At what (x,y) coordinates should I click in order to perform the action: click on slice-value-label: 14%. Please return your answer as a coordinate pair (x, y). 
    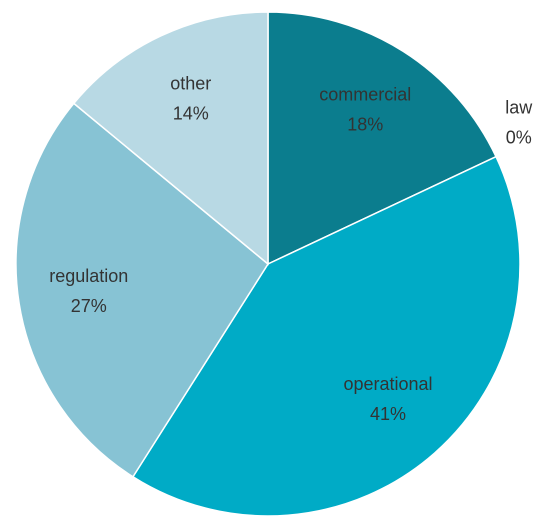
    Looking at the image, I should click on (191, 114).